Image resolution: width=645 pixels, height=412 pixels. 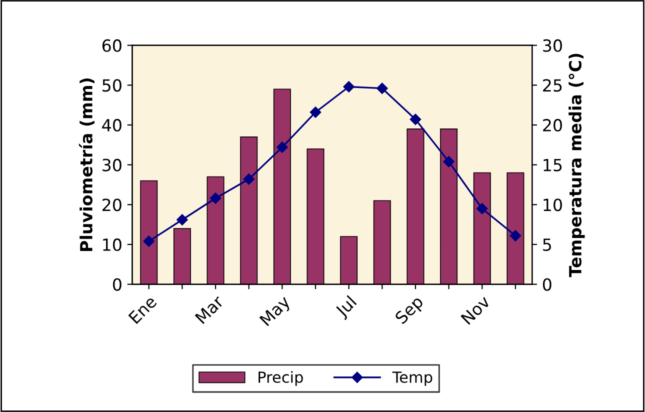 What do you see at coordinates (547, 245) in the screenshot?
I see `y2-tick-label: 5` at bounding box center [547, 245].